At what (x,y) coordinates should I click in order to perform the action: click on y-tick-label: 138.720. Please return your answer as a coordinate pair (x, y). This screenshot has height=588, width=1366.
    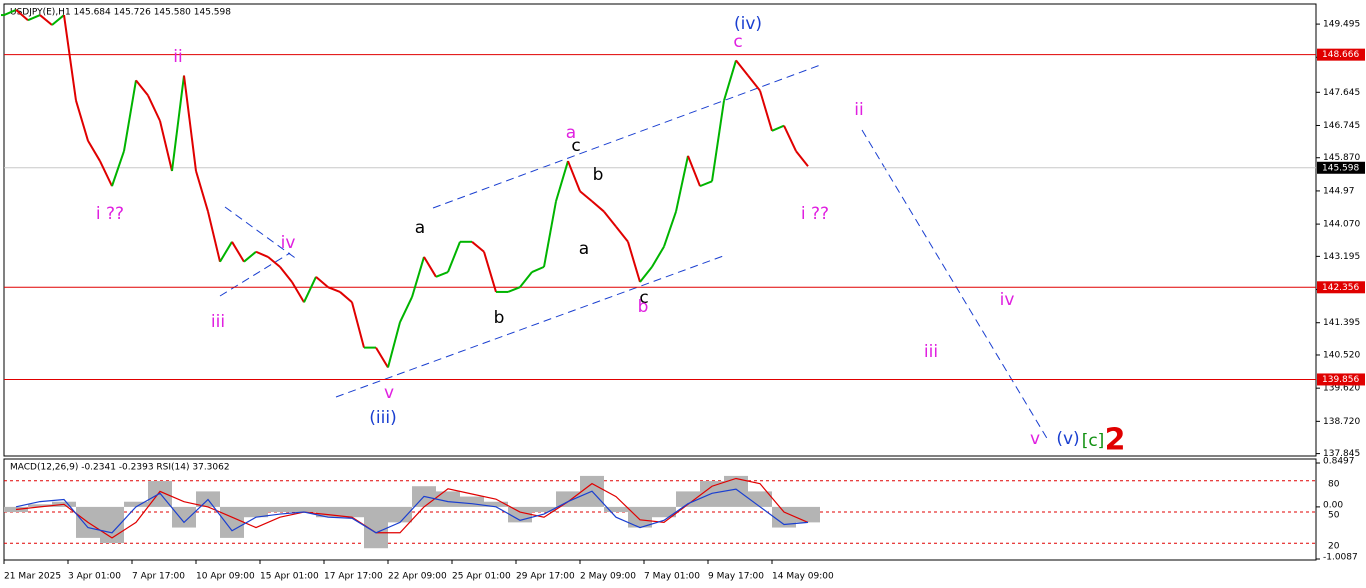
    Looking at the image, I should click on (1341, 422).